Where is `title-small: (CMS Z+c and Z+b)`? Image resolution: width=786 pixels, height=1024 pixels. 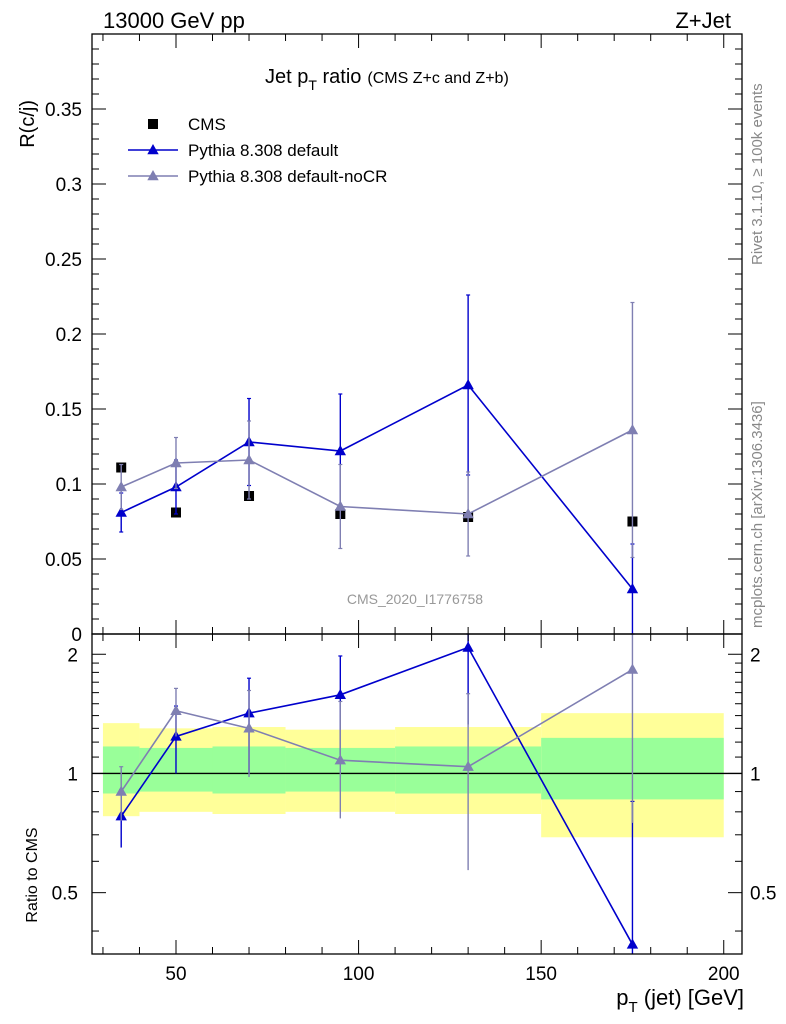 title-small: (CMS Z+c and Z+b) is located at coordinates (437, 78).